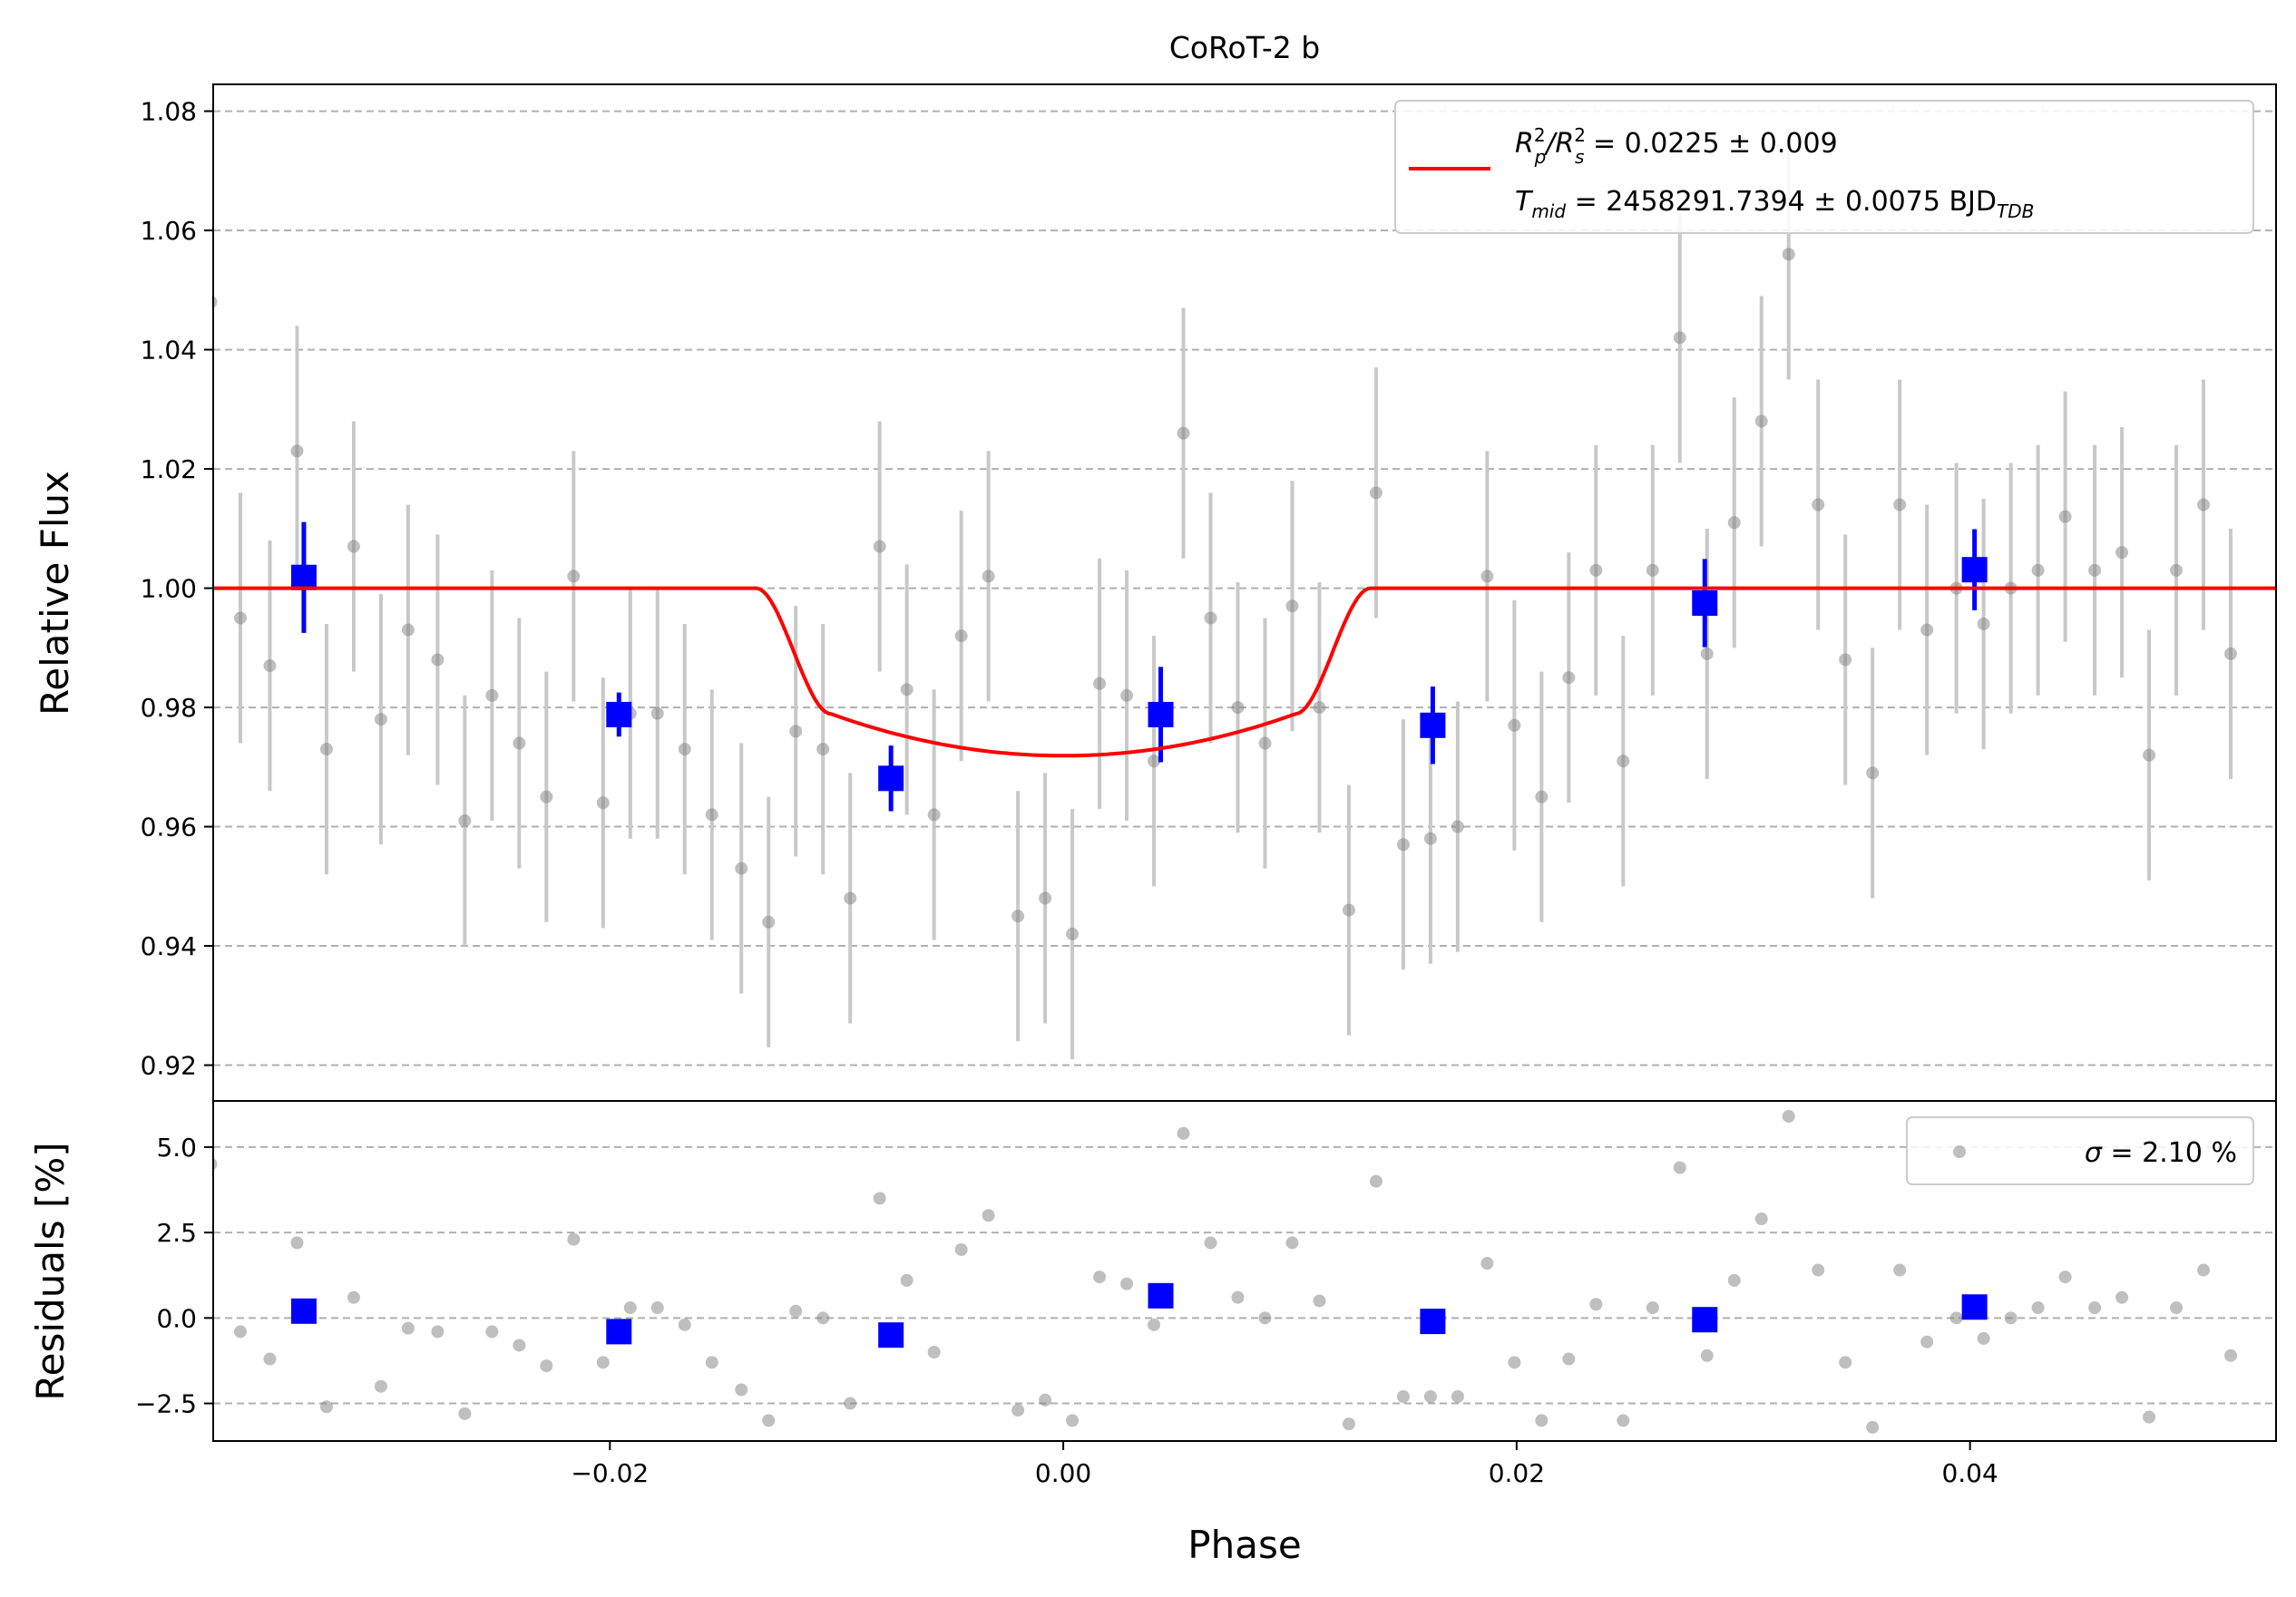  Describe the element at coordinates (169, 827) in the screenshot. I see `top-y-tick-label: 0.96` at that location.